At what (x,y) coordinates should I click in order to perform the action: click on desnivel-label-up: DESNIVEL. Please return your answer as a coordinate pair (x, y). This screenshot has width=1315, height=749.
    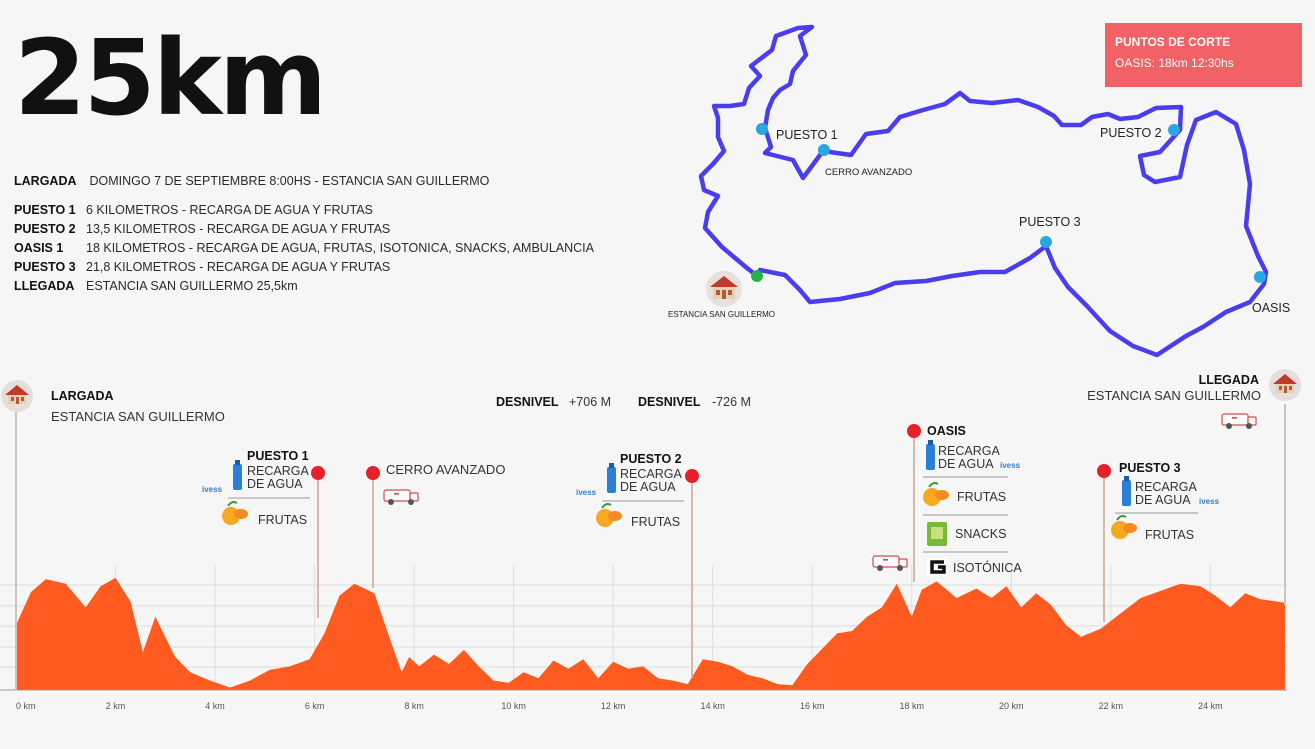
    Looking at the image, I should click on (527, 402).